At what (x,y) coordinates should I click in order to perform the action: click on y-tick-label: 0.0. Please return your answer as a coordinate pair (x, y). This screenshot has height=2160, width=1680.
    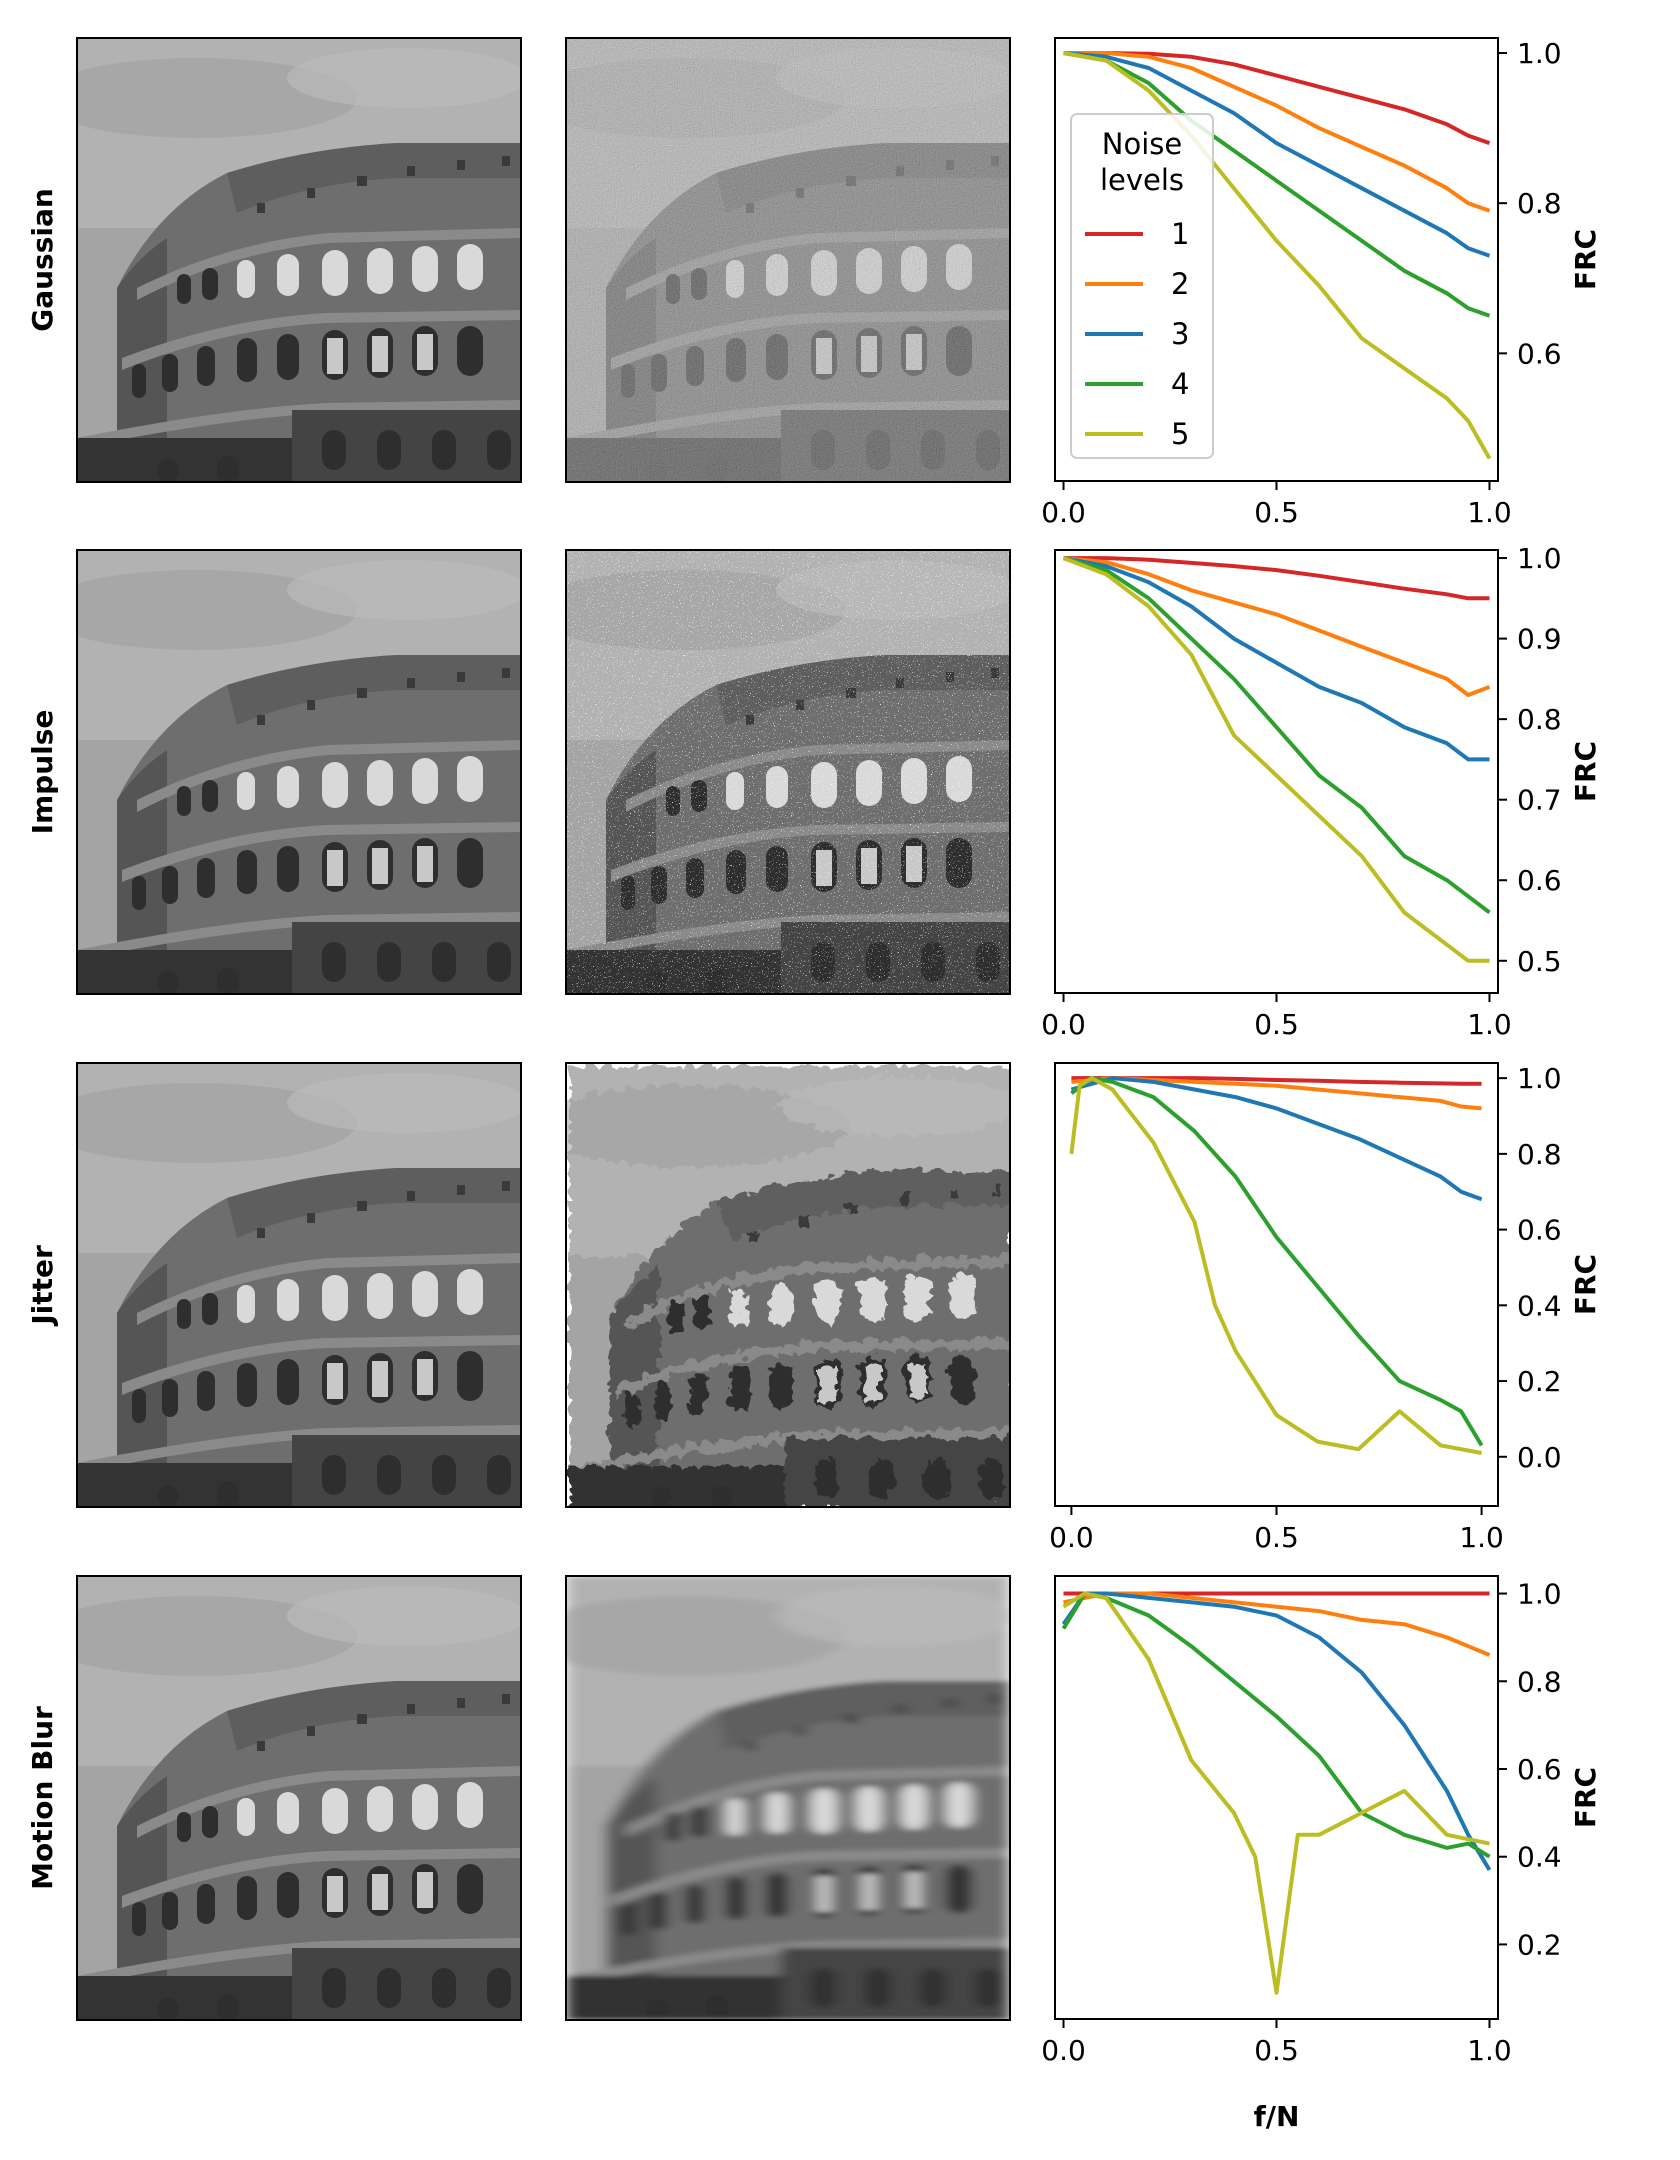
    Looking at the image, I should click on (1539, 1457).